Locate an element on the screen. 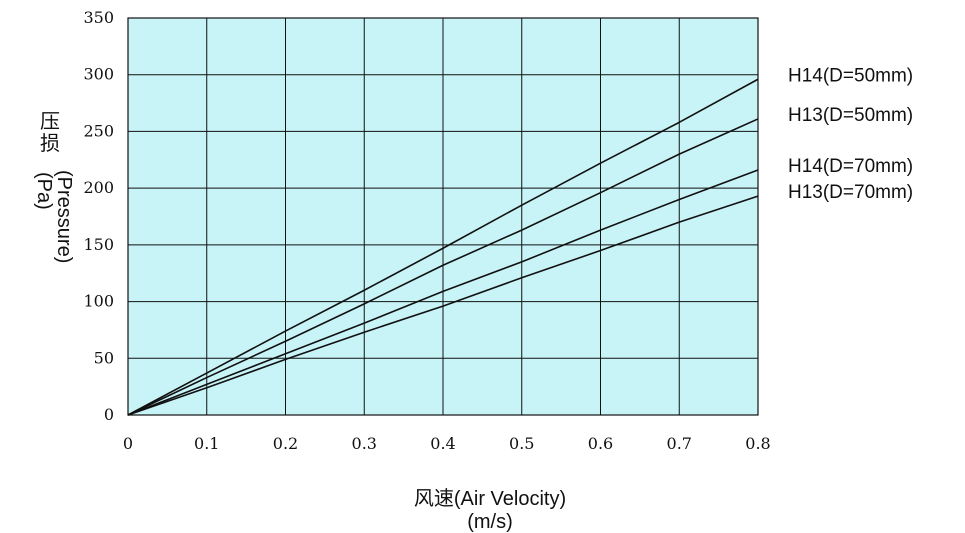  legend-label: H13(D=70mm) is located at coordinates (850, 192).